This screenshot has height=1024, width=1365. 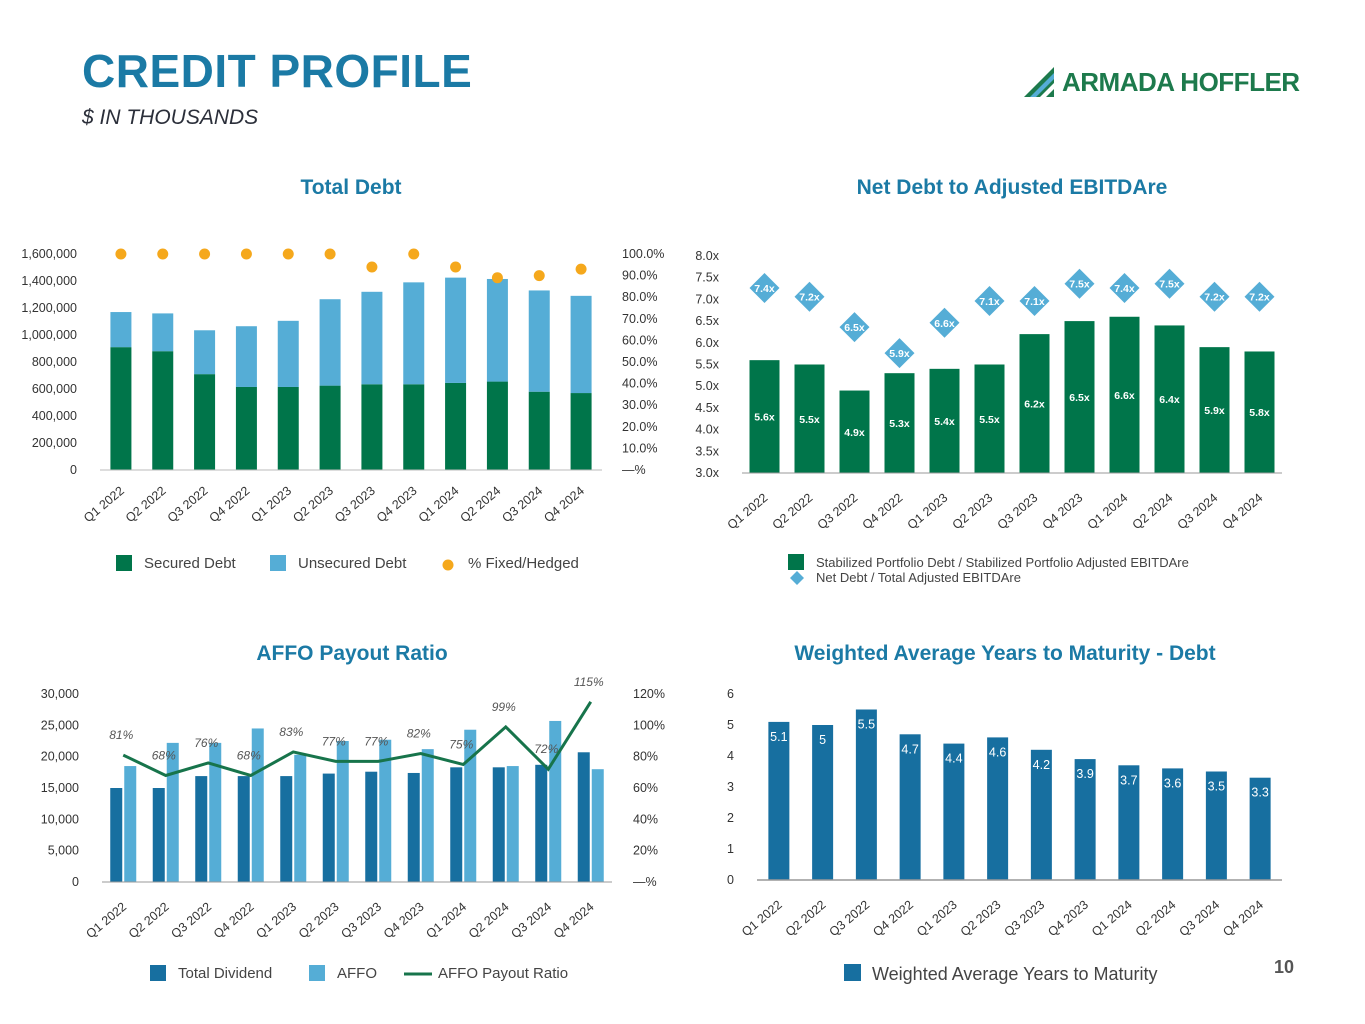 What do you see at coordinates (707, 386) in the screenshot?
I see `net-debt-y-tick-label: 5.0x` at bounding box center [707, 386].